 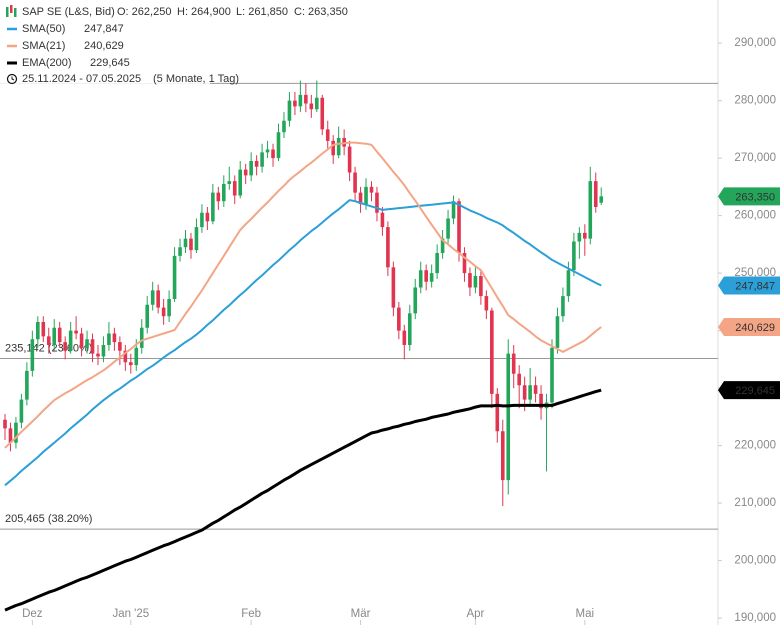 I want to click on price-badge, so click(x=749, y=196).